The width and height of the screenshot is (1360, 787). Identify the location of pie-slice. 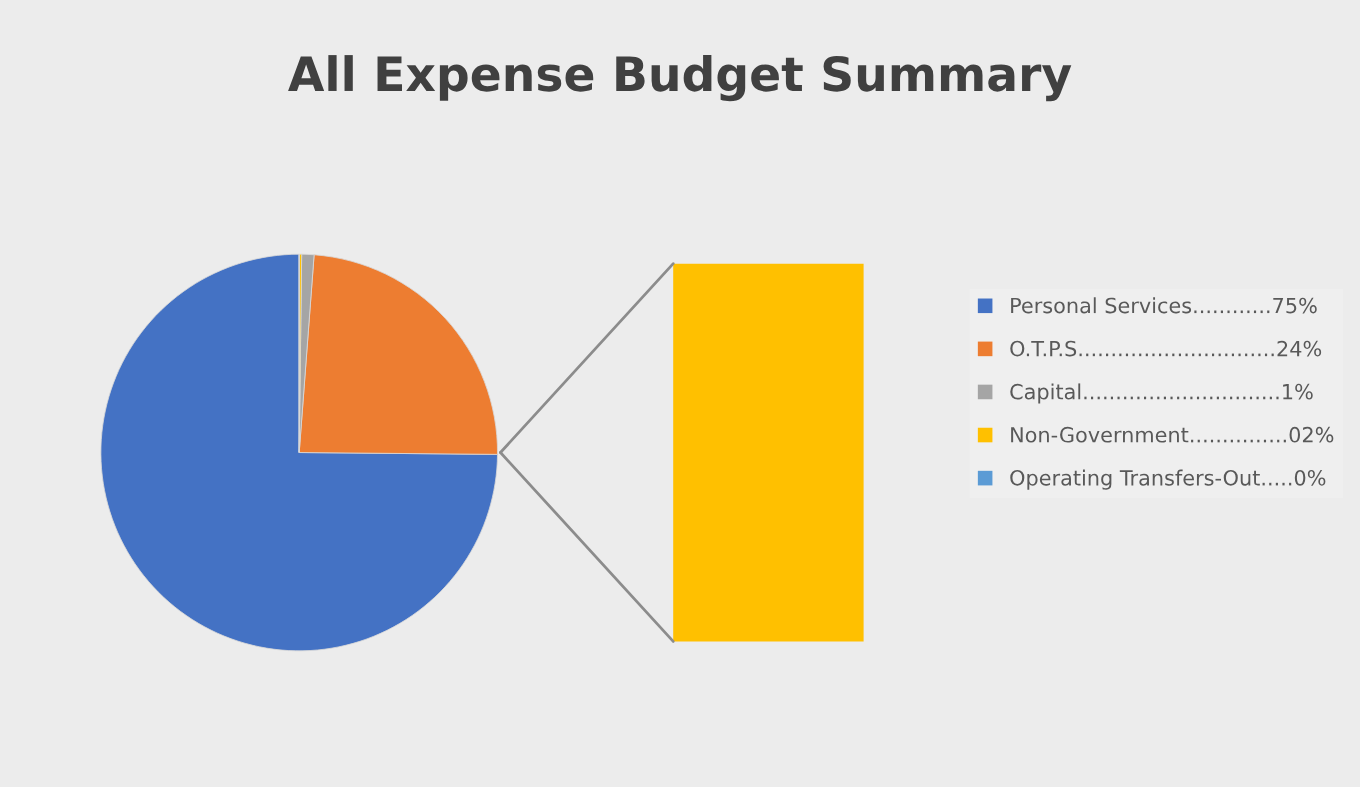
(299, 452).